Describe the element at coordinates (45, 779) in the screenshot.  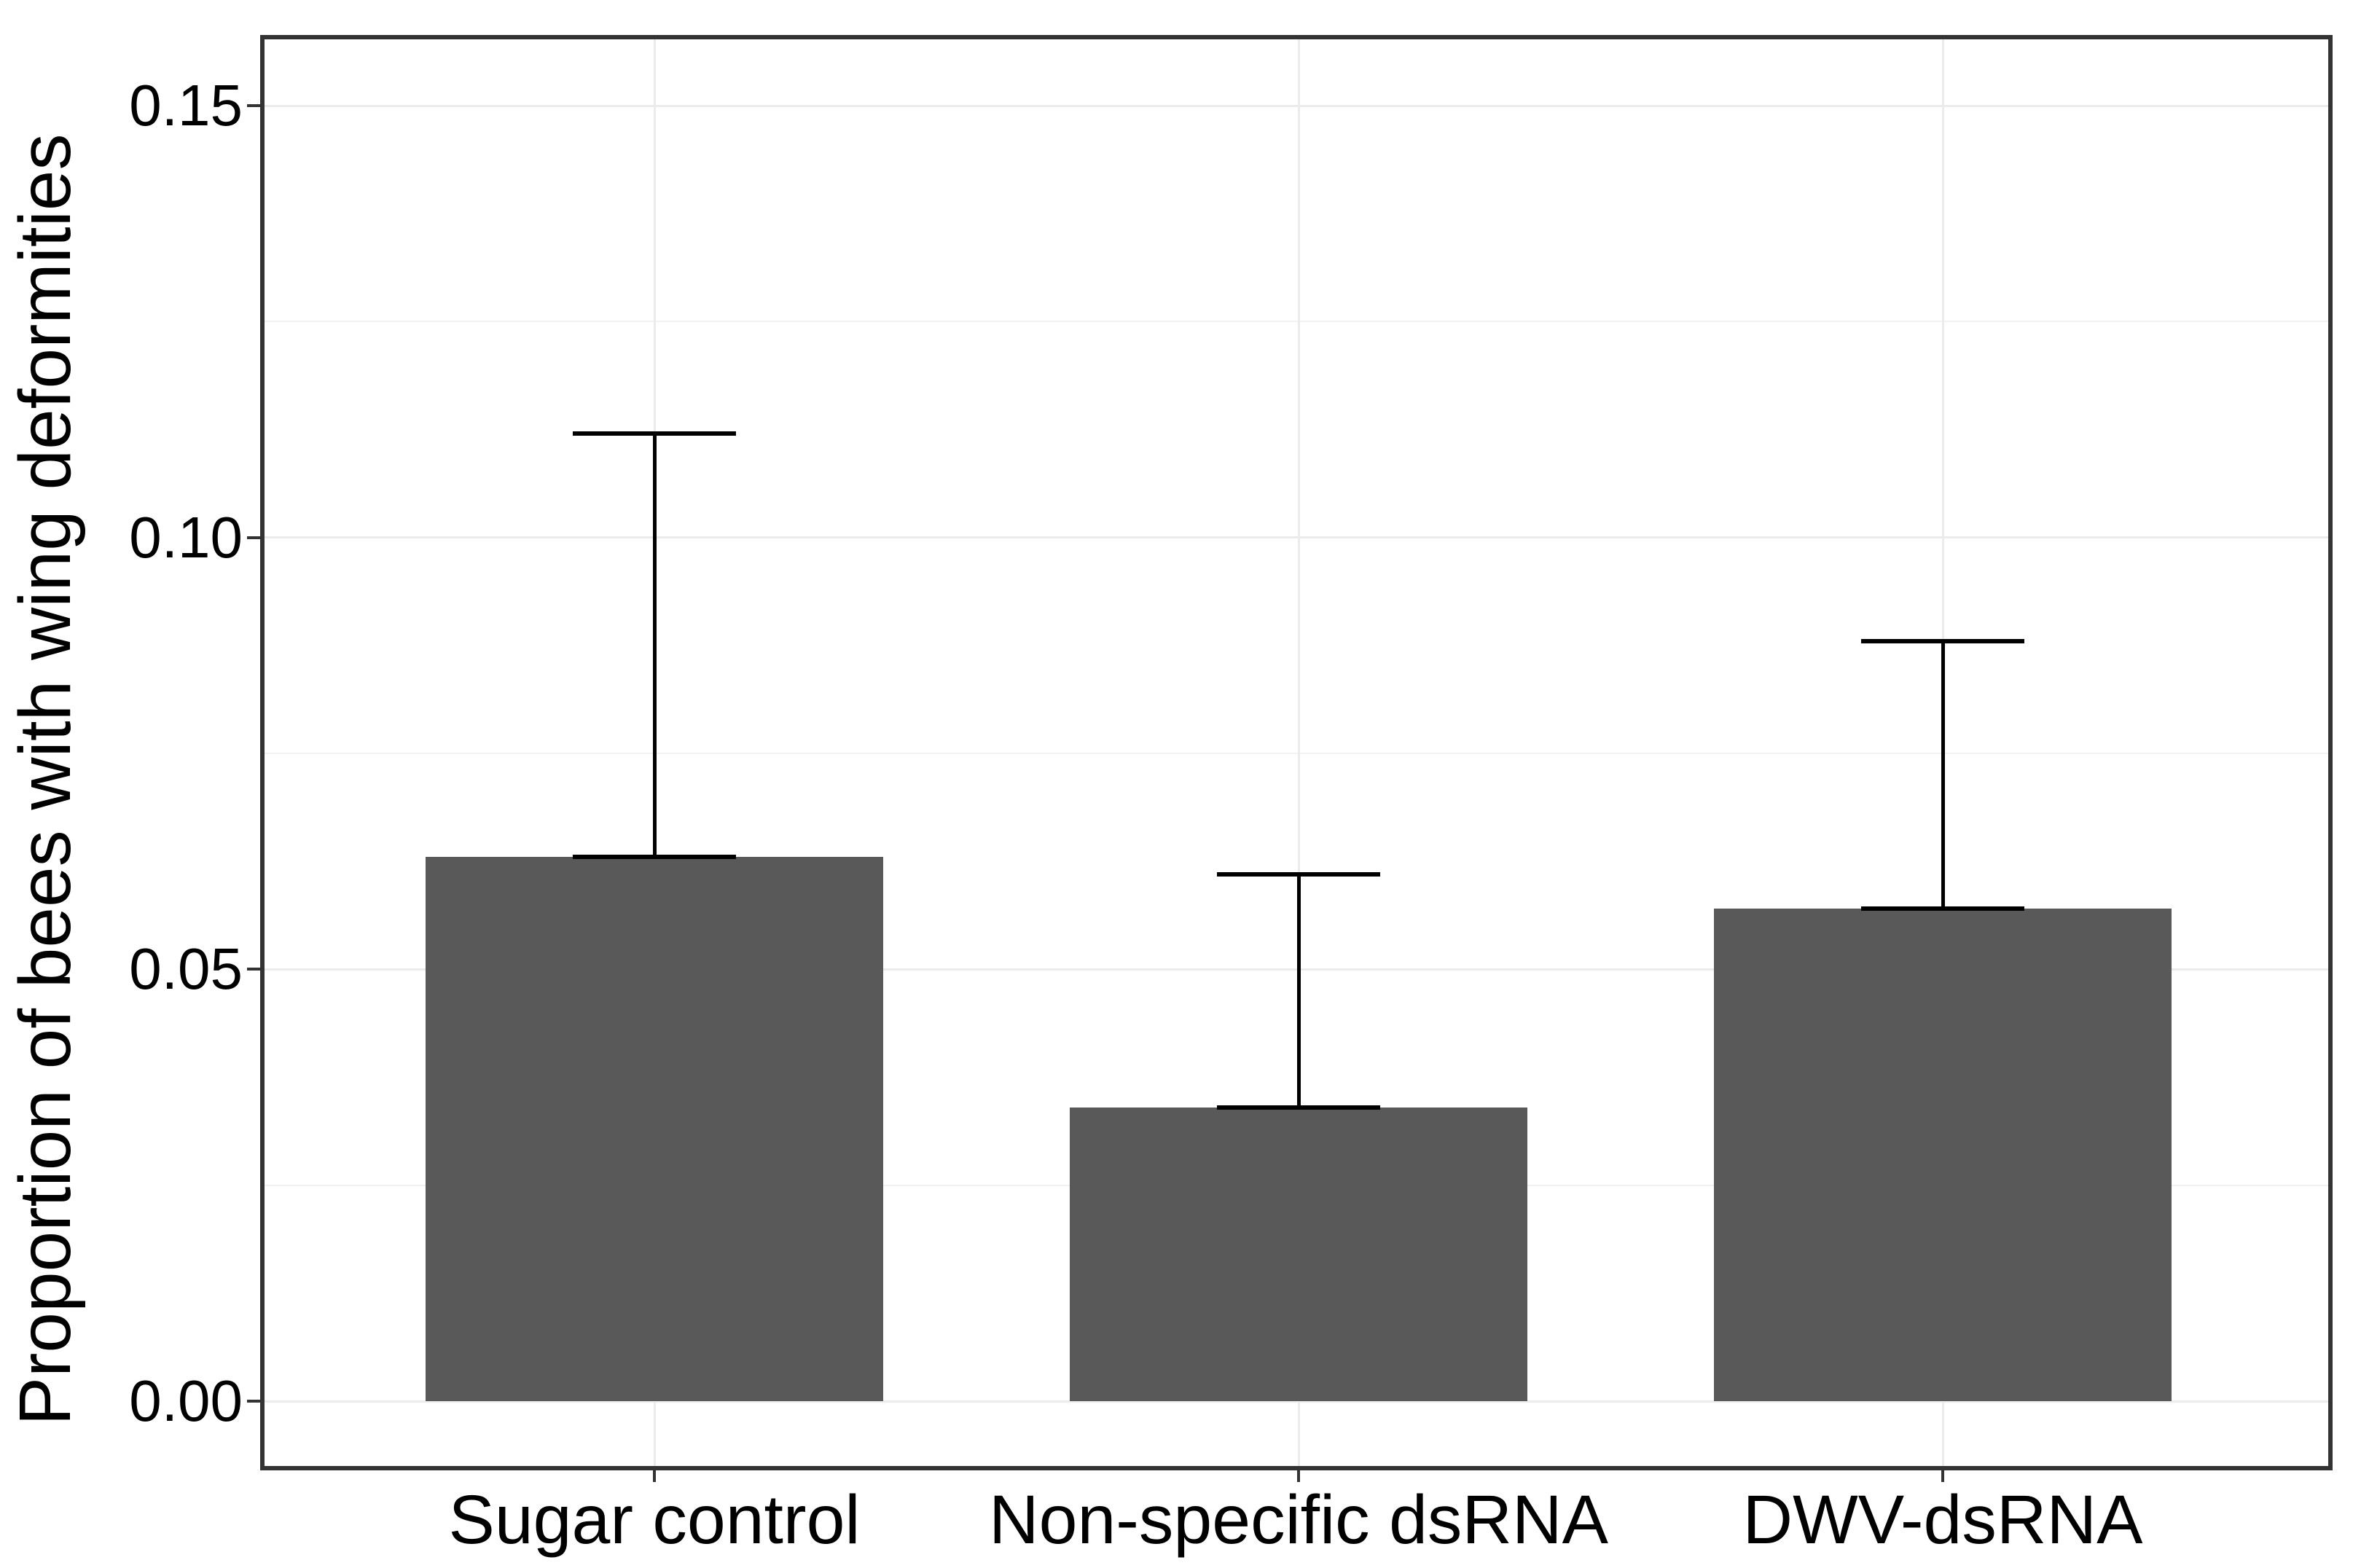
I see `y-axis-title: Proportion of bees with wing deformities` at that location.